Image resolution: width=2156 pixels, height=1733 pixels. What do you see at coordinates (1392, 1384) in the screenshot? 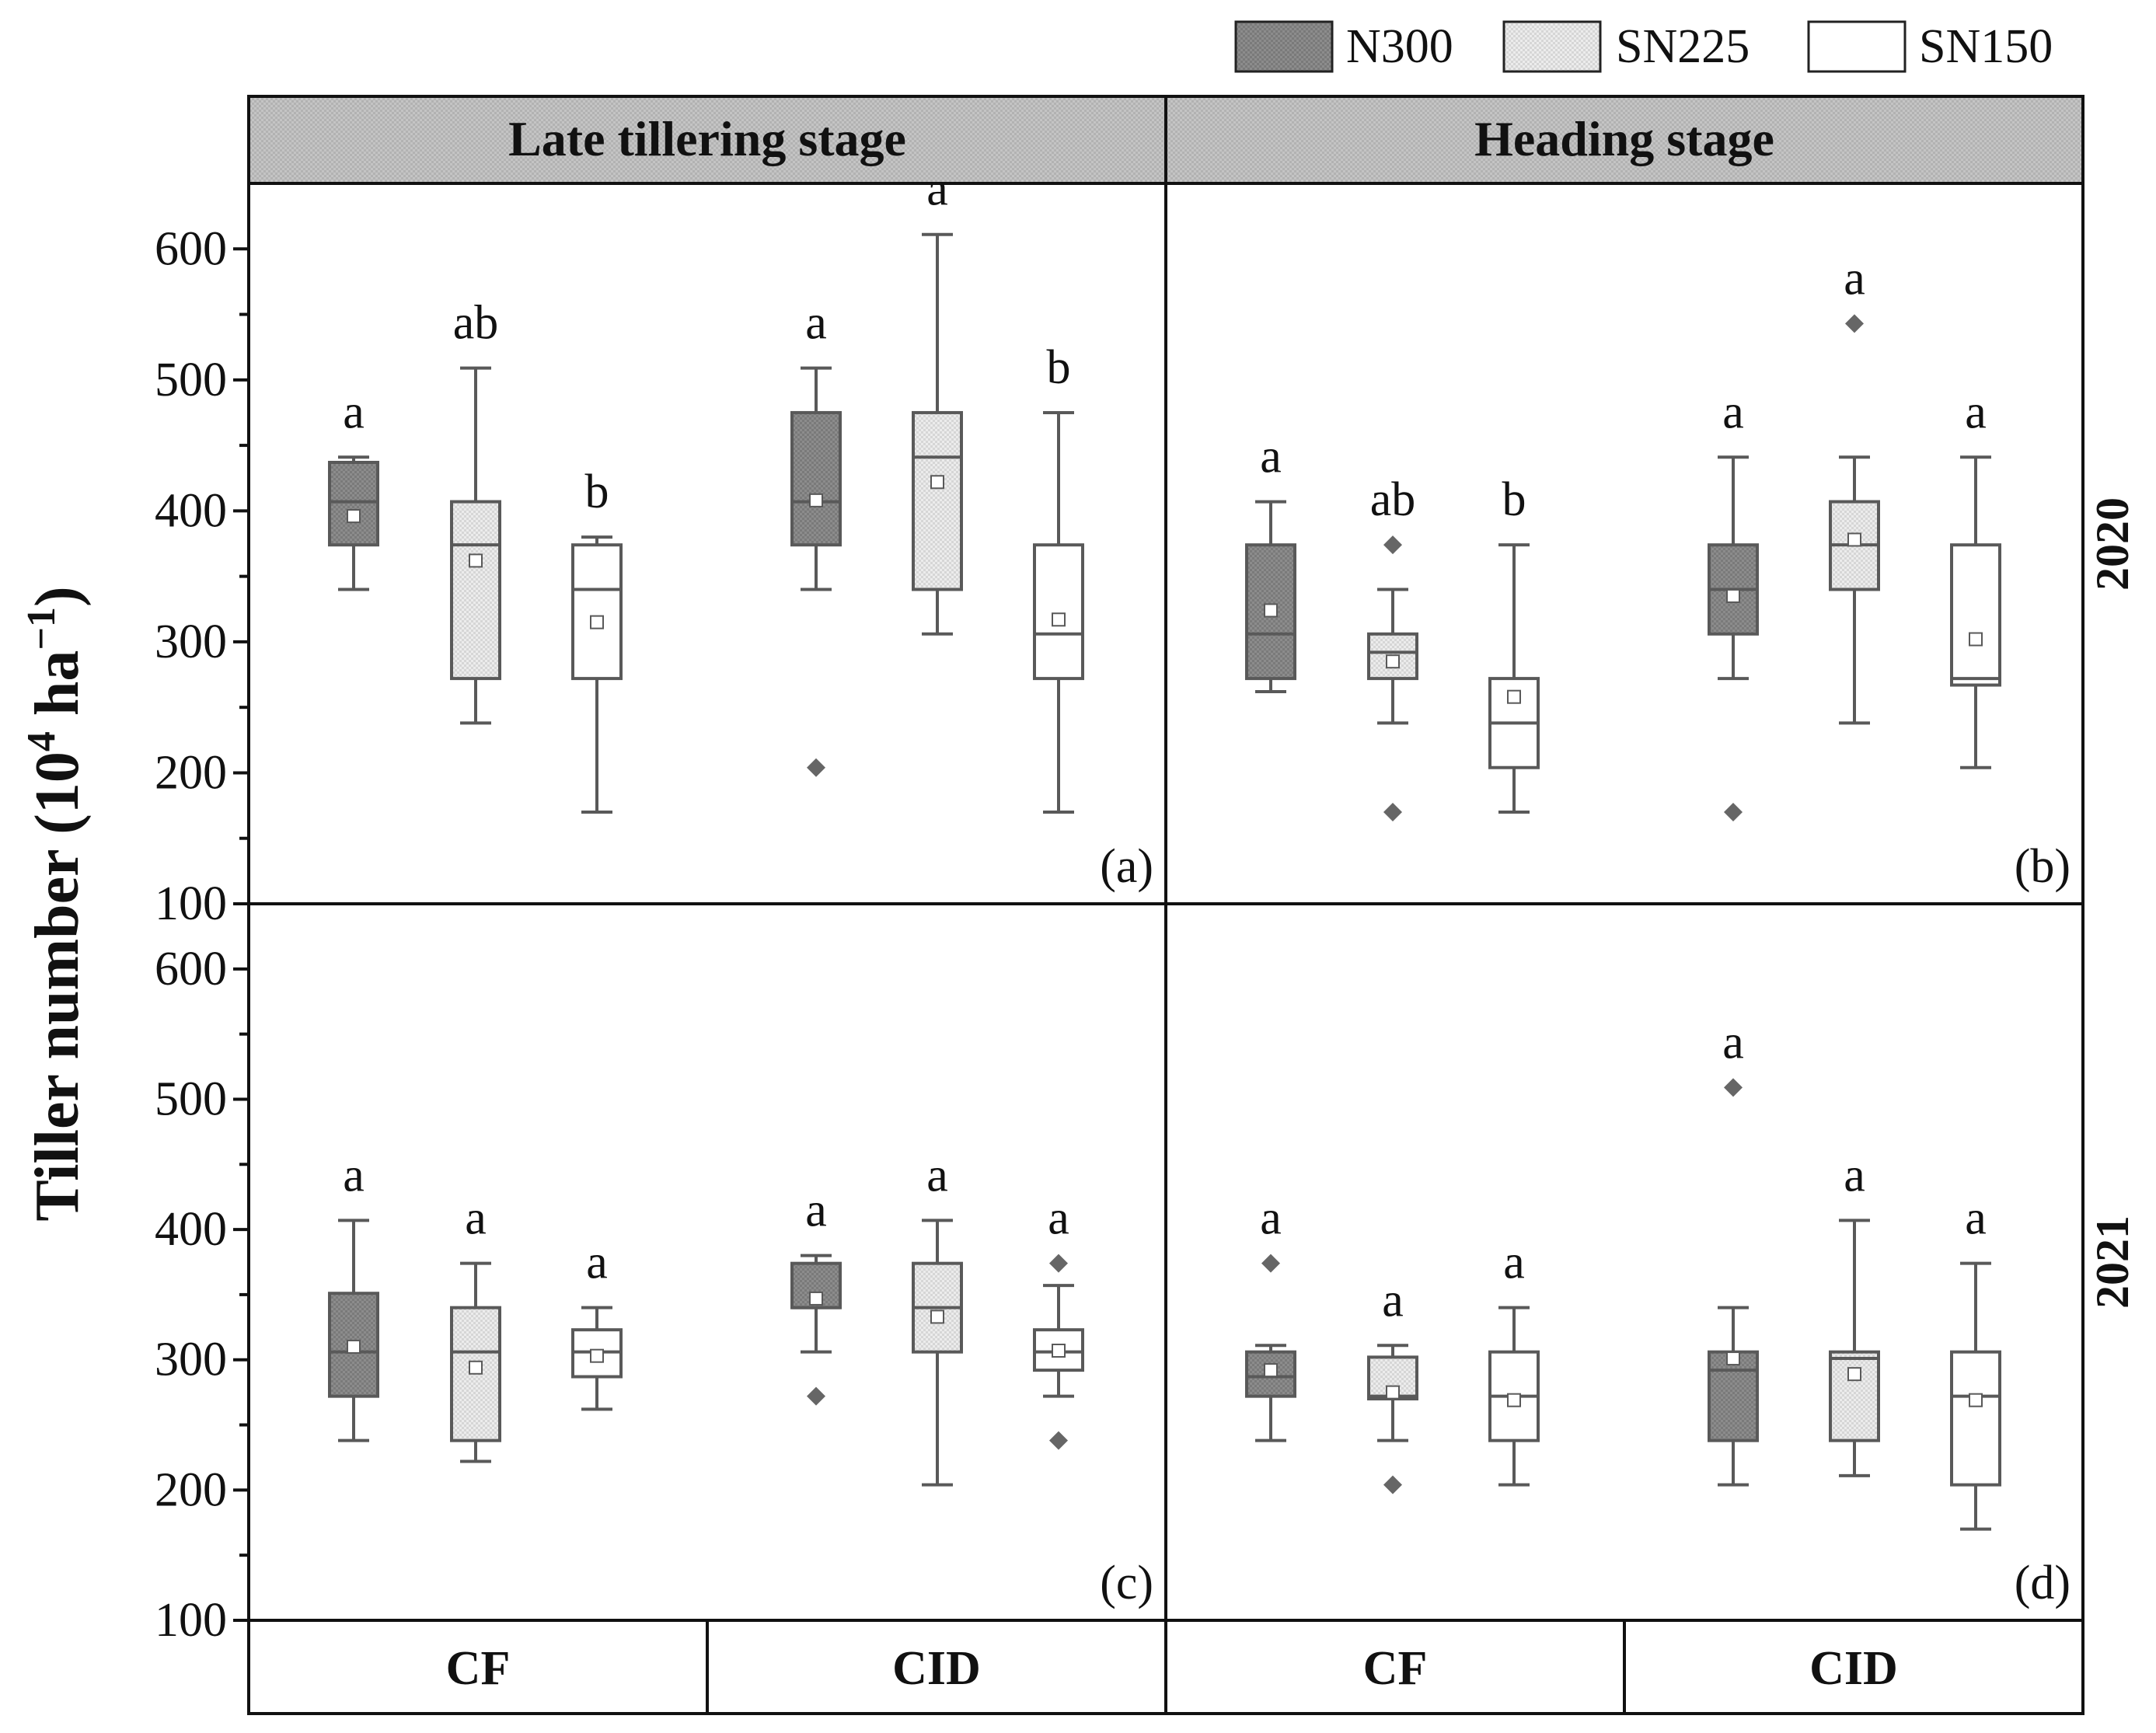
I see `box-cf-sn225: a` at bounding box center [1392, 1384].